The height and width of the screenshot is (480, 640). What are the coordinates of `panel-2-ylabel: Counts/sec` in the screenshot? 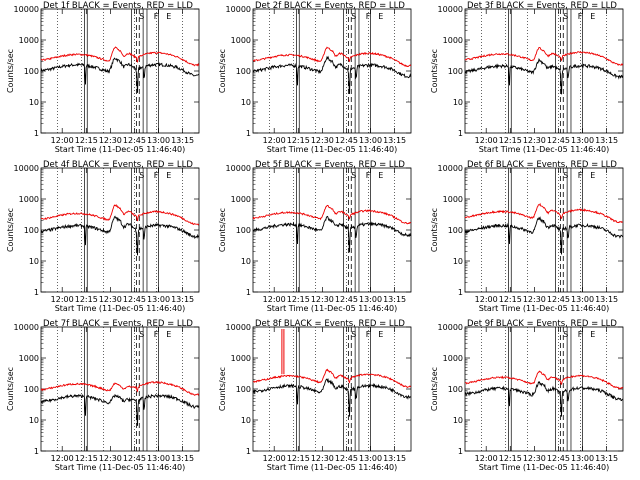 It's located at (222, 71).